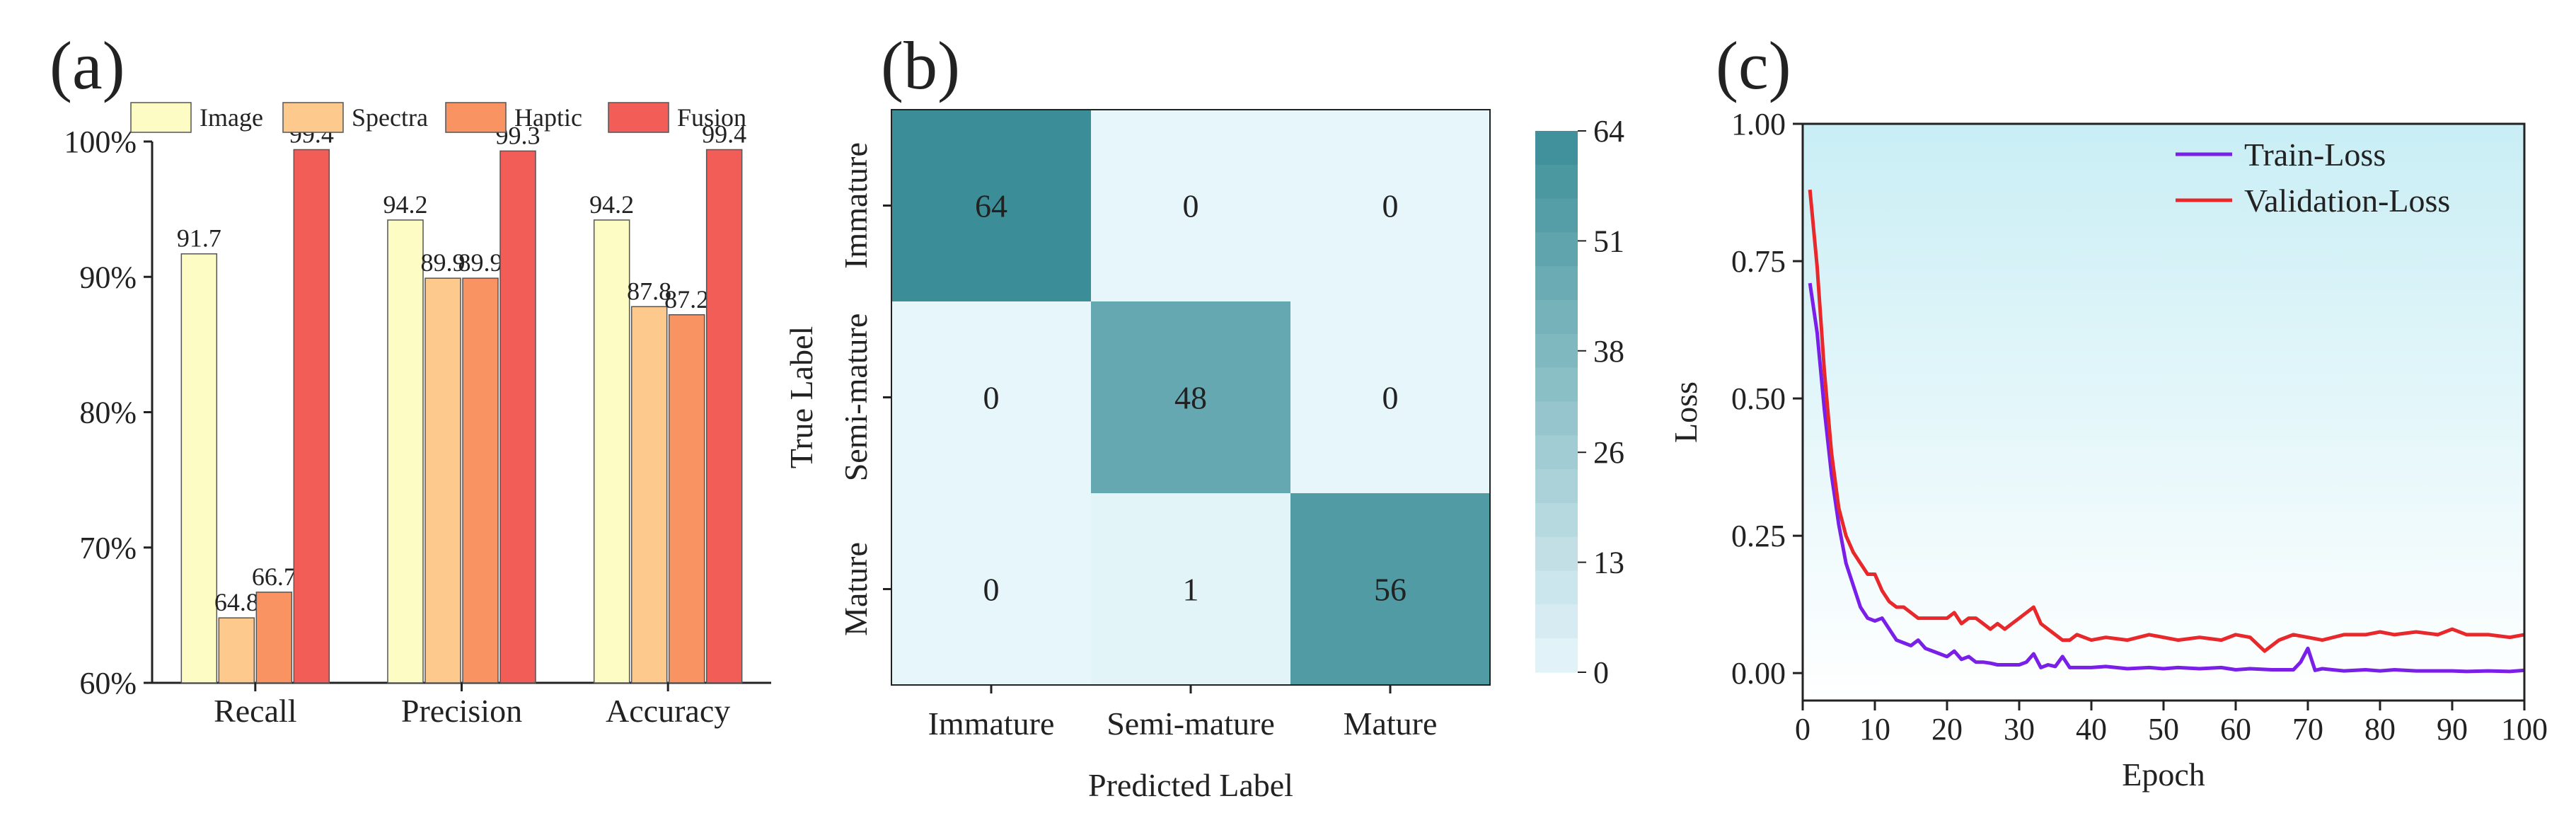 The image size is (2576, 818). Describe the element at coordinates (856, 589) in the screenshot. I see `y-tick-label: Mature` at that location.